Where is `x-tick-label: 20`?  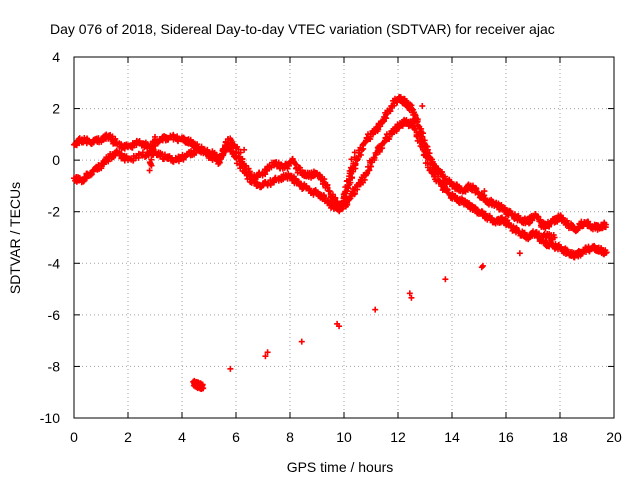 x-tick-label: 20 is located at coordinates (614, 437).